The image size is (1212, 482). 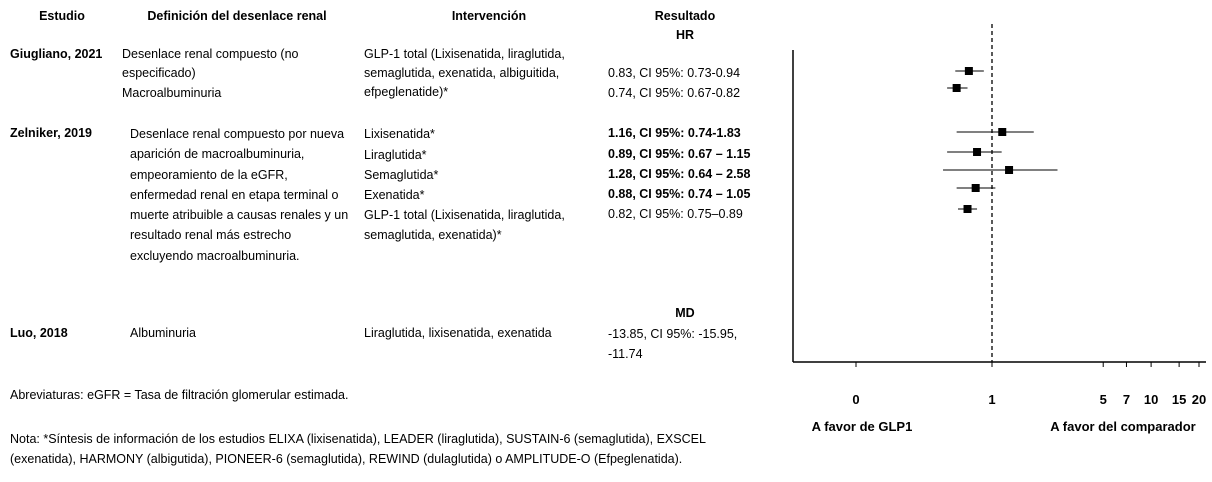 I want to click on definition: Macroalbuminuria, so click(x=172, y=93).